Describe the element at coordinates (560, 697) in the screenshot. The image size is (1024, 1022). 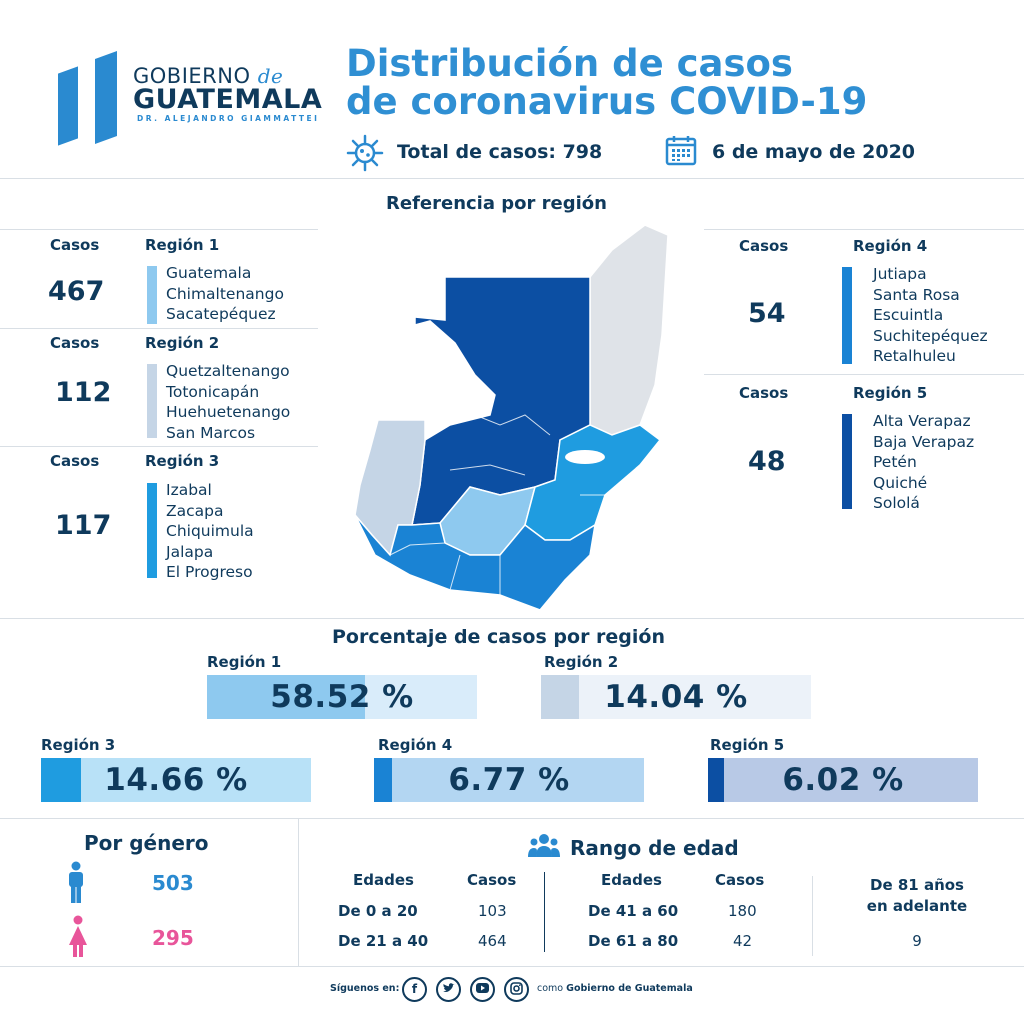
I see `pct-region-2-fill` at that location.